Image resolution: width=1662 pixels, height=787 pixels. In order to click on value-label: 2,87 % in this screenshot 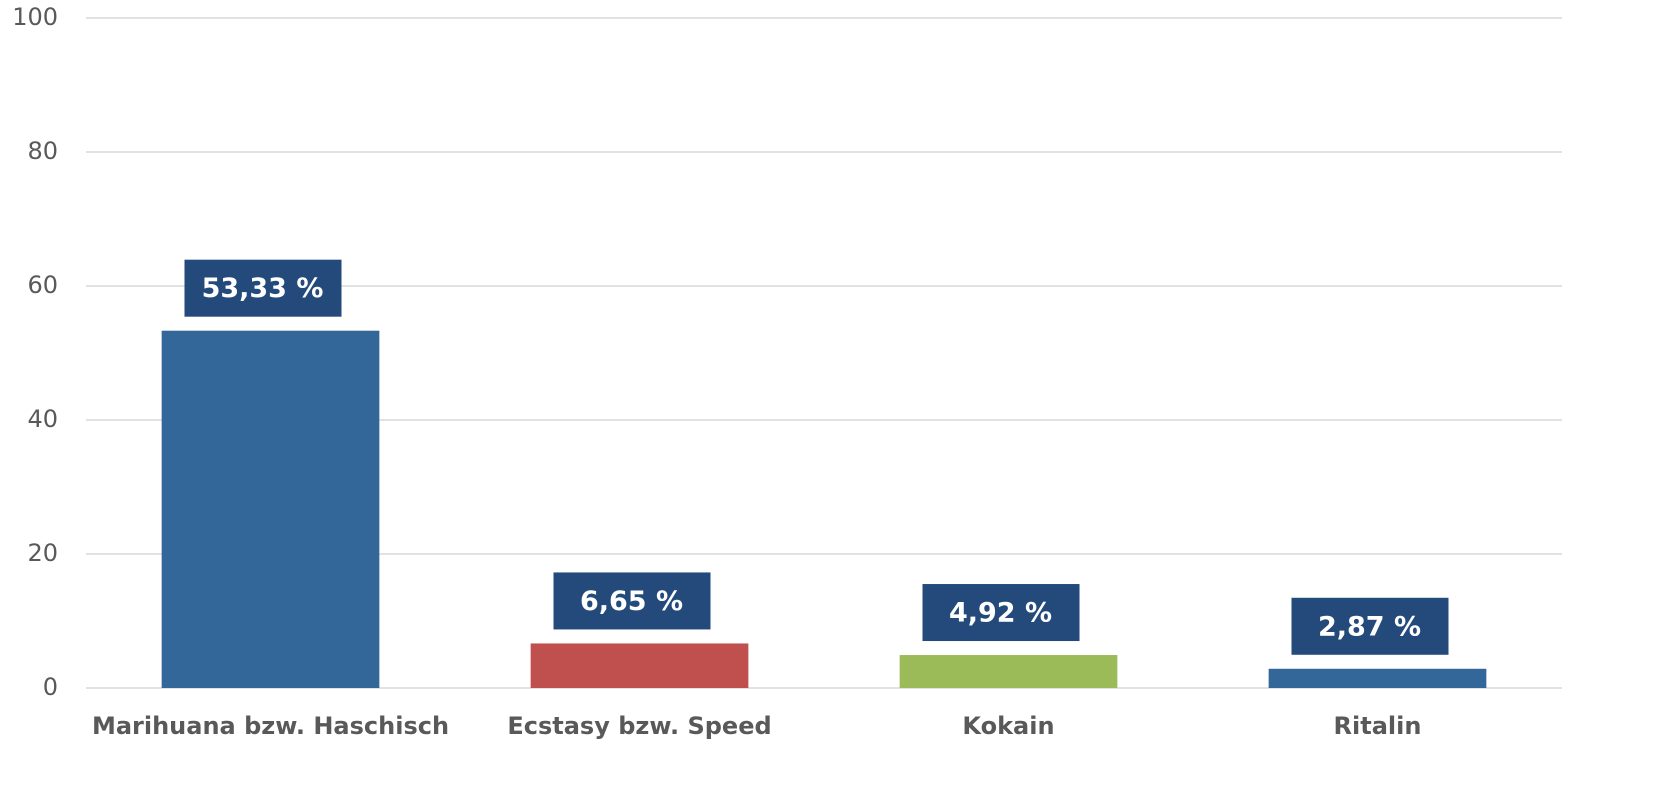, I will do `click(1369, 626)`.